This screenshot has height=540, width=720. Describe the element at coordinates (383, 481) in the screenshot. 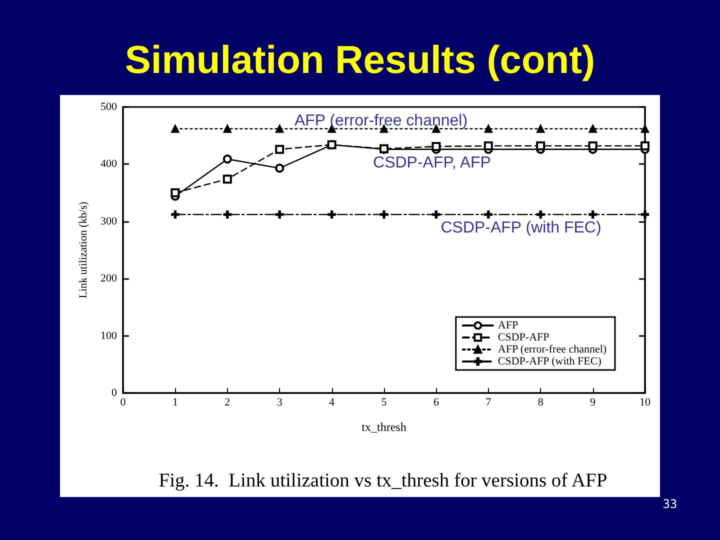

I see `caption: Fig. 14. Link utilization vs tx_thresh for versions of AFP` at that location.